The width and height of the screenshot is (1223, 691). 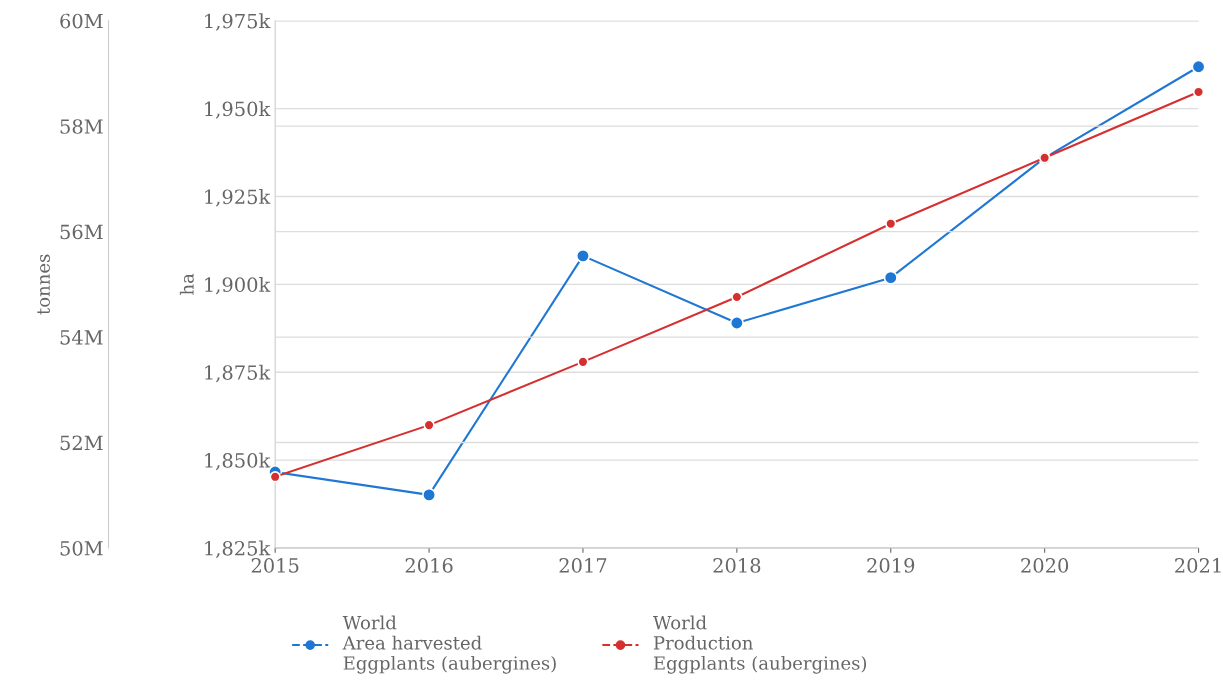 I want to click on y-tick-label: 60M, so click(x=81, y=21).